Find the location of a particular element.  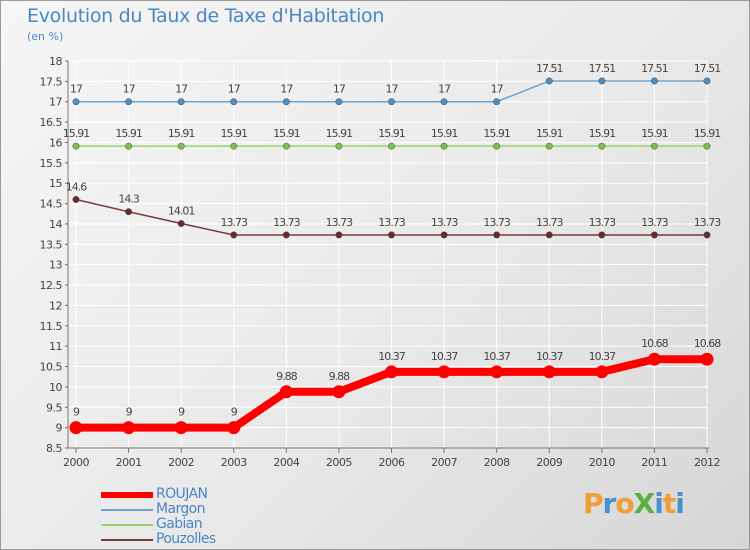

y-tick-label: 8.5 is located at coordinates (54, 448).